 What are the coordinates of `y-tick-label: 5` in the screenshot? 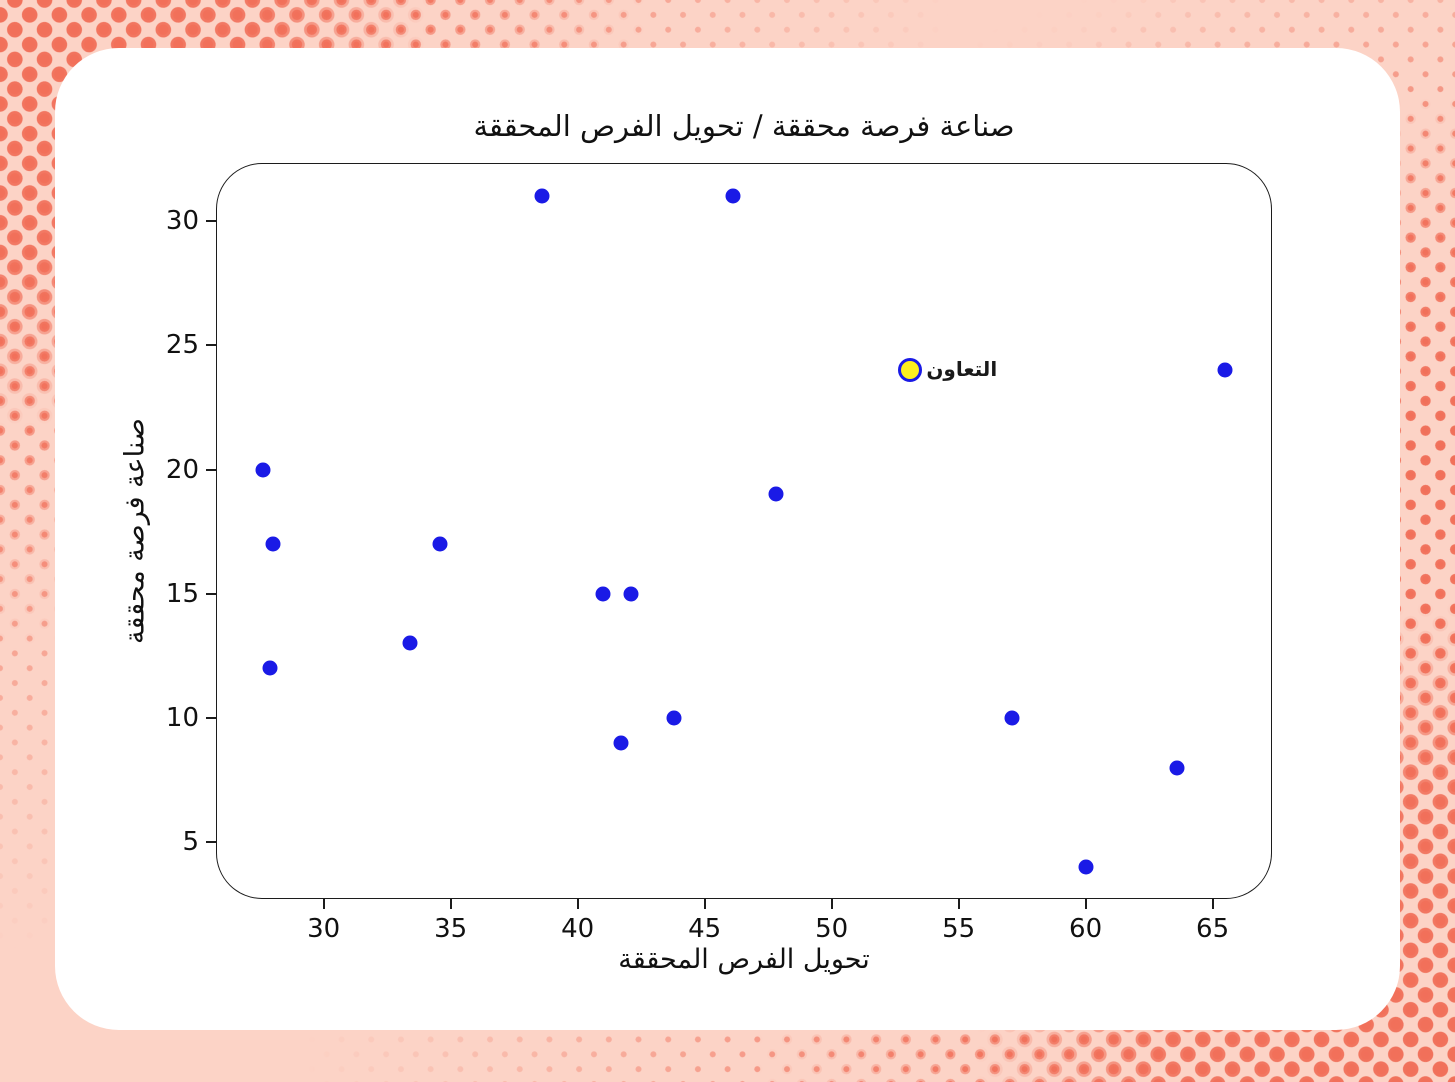 It's located at (190, 842).